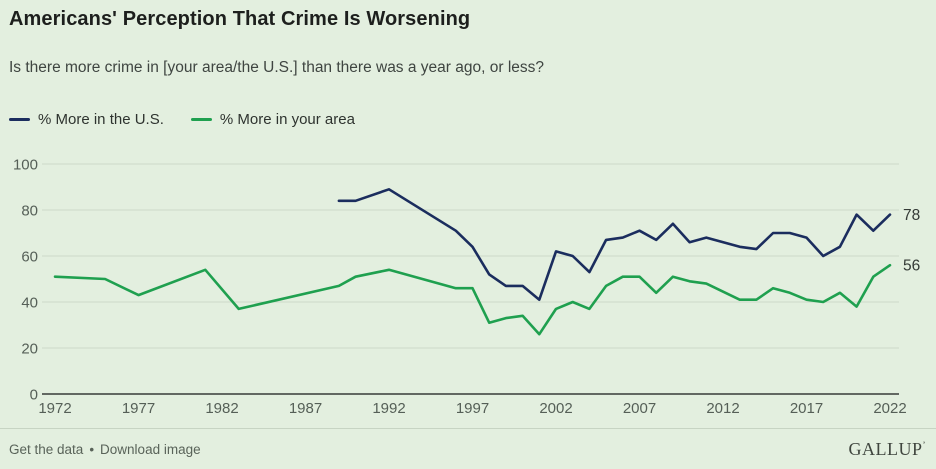  Describe the element at coordinates (150, 449) in the screenshot. I see `download-image-link: Download image` at that location.